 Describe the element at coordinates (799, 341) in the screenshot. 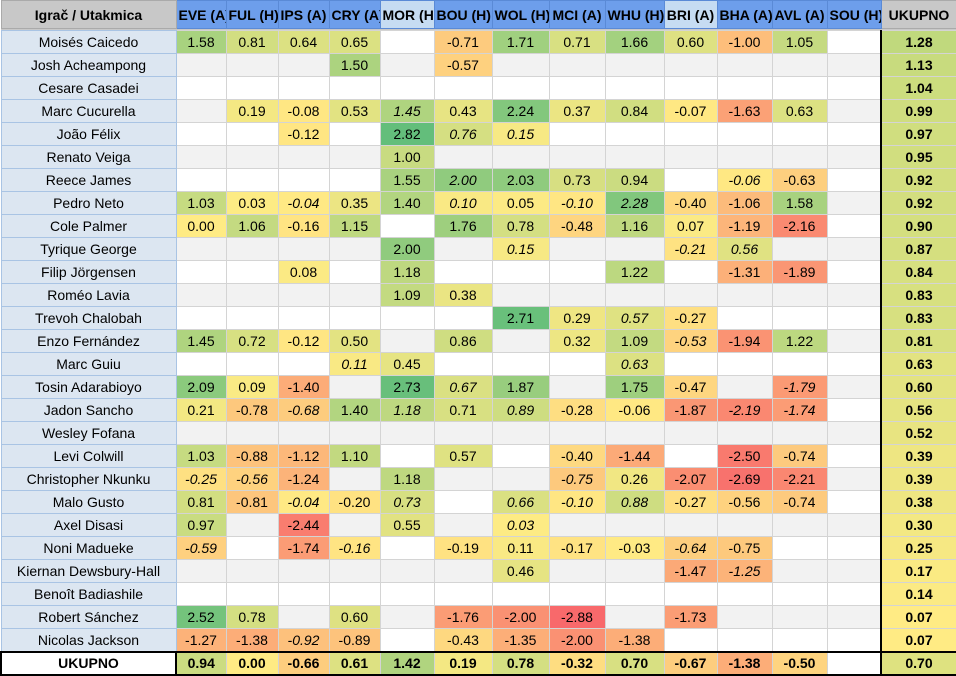

I see `rating-cell: 1.22` at that location.